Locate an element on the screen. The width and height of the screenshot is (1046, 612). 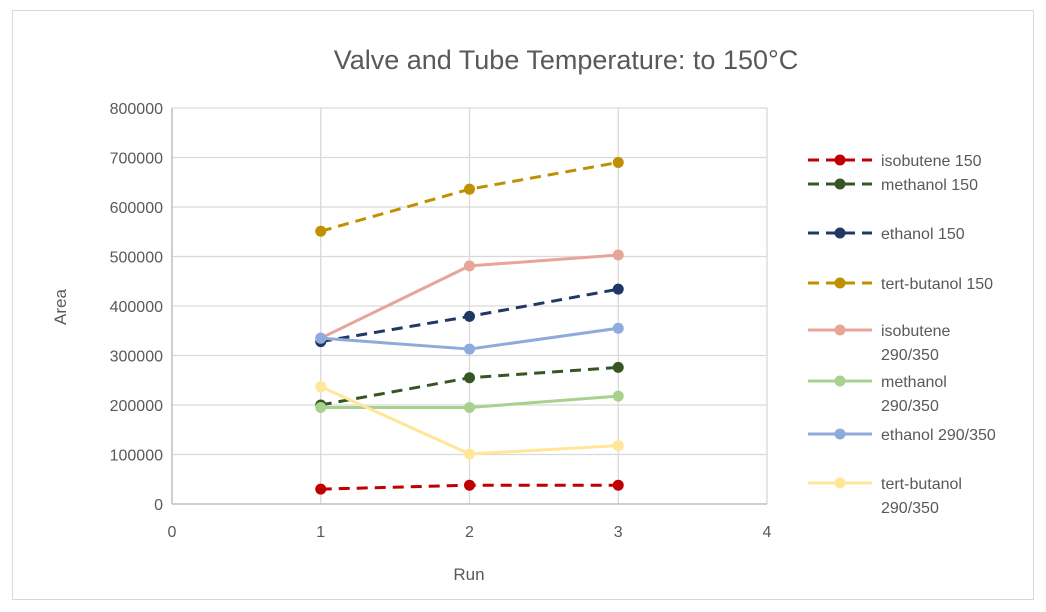
legend-item: isobutene 290/350 is located at coordinates (879, 343).